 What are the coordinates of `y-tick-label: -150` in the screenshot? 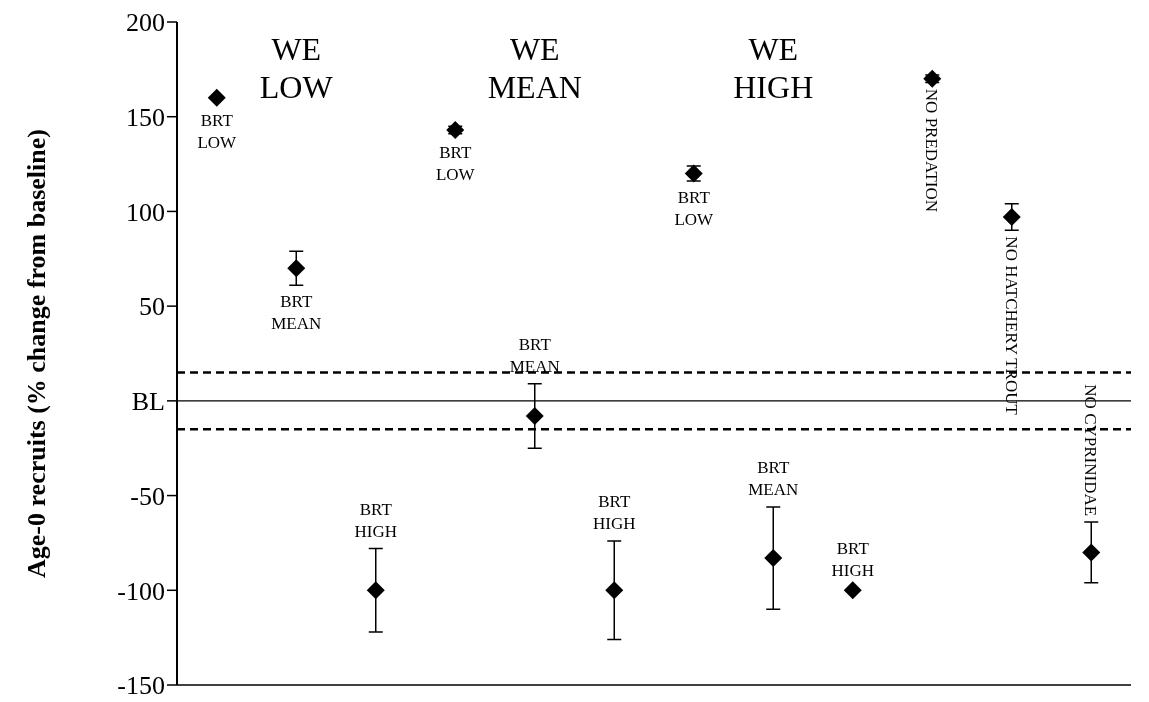 It's located at (141, 686).